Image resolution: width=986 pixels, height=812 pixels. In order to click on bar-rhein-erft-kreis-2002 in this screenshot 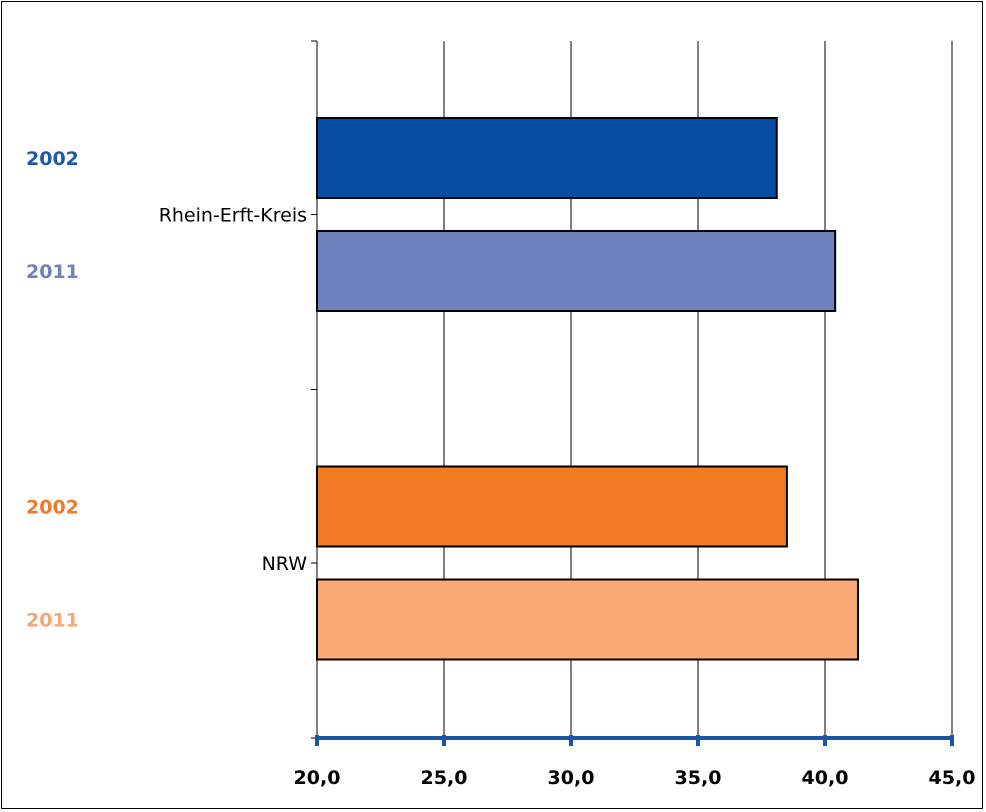, I will do `click(547, 158)`.